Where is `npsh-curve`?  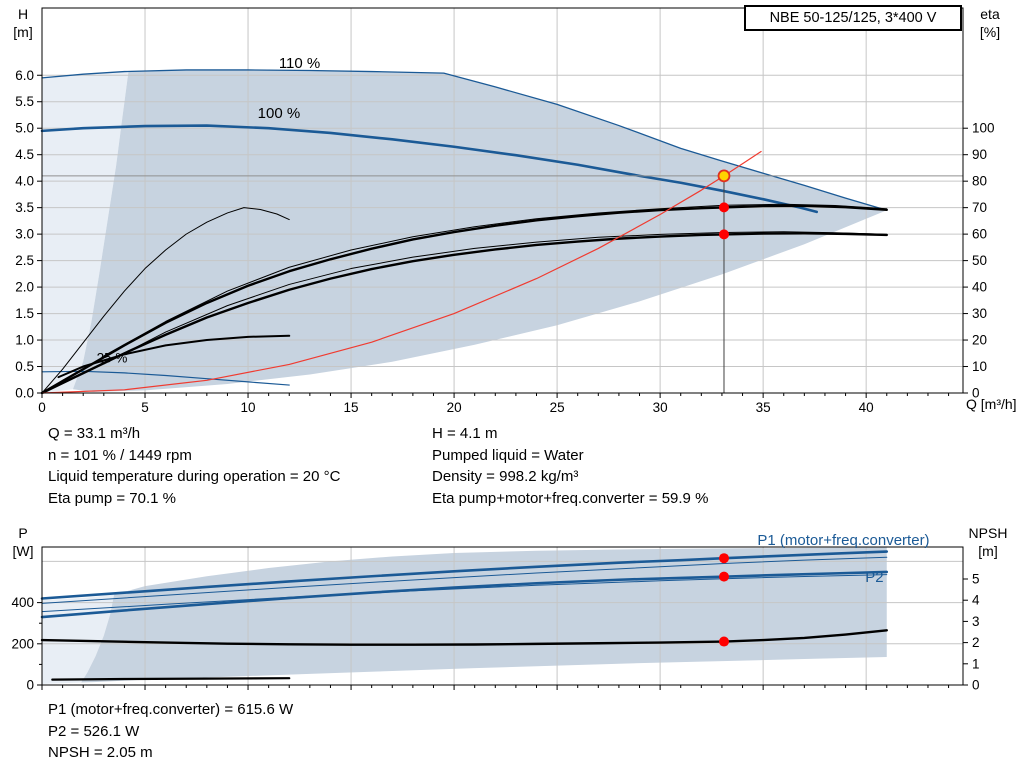
npsh-curve is located at coordinates (464, 637).